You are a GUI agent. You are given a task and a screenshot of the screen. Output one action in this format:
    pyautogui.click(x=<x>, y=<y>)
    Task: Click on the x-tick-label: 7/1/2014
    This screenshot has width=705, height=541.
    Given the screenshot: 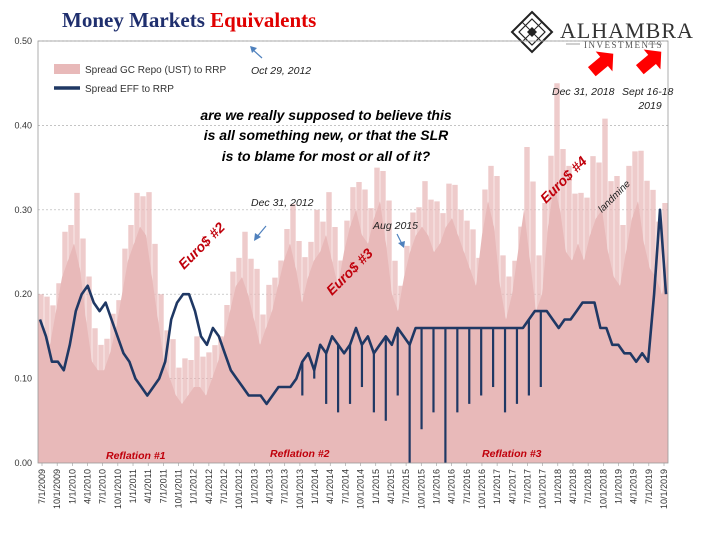 What is the action you would take?
    pyautogui.click(x=345, y=486)
    